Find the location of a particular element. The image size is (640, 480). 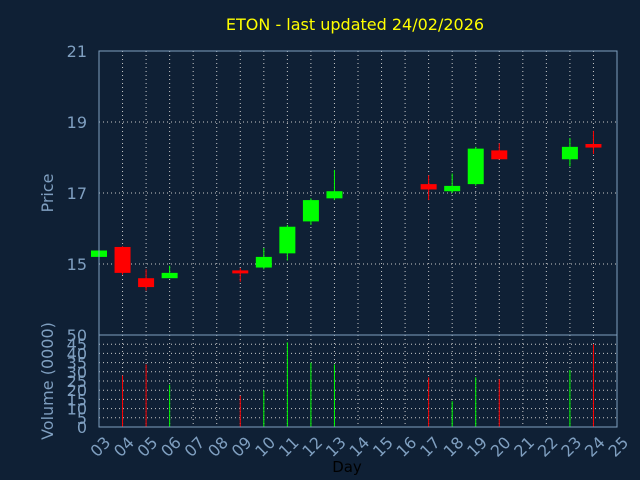

chart-title: ETON - last updated 24/02/2026 is located at coordinates (355, 24).